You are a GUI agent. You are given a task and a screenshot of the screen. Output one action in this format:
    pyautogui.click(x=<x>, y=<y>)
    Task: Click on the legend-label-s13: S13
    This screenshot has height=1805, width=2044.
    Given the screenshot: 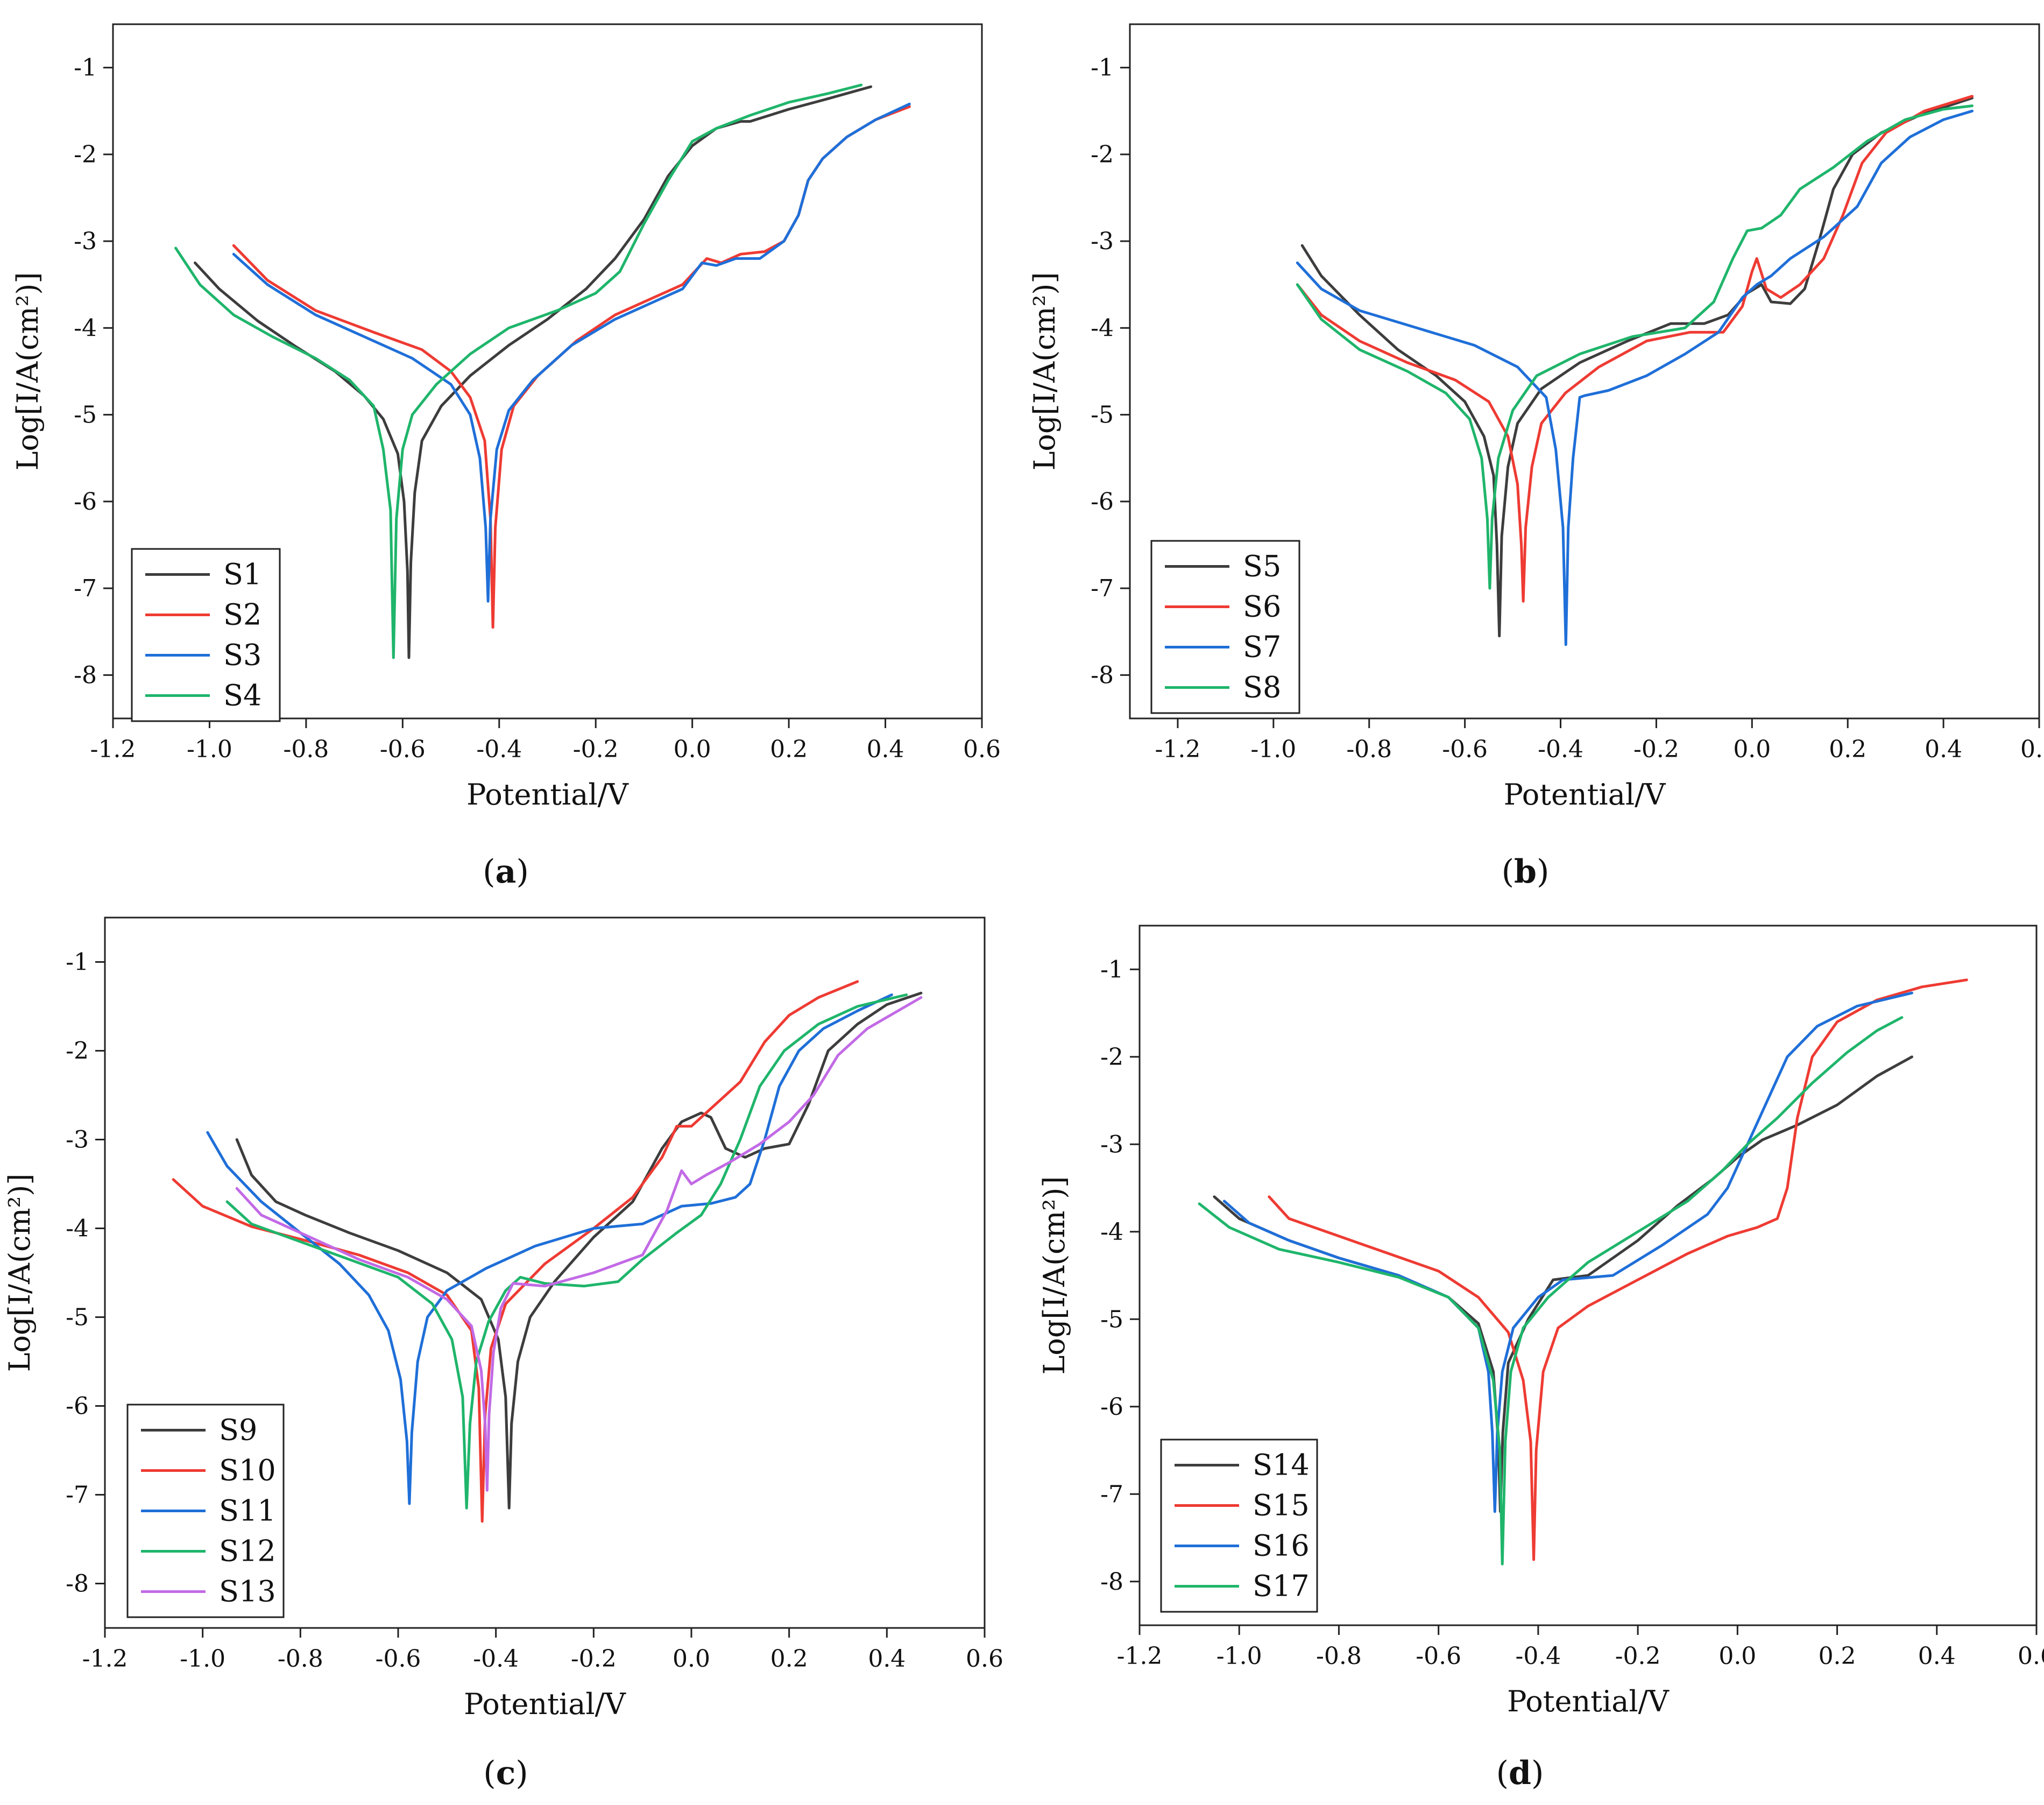 What is the action you would take?
    pyautogui.click(x=247, y=1592)
    